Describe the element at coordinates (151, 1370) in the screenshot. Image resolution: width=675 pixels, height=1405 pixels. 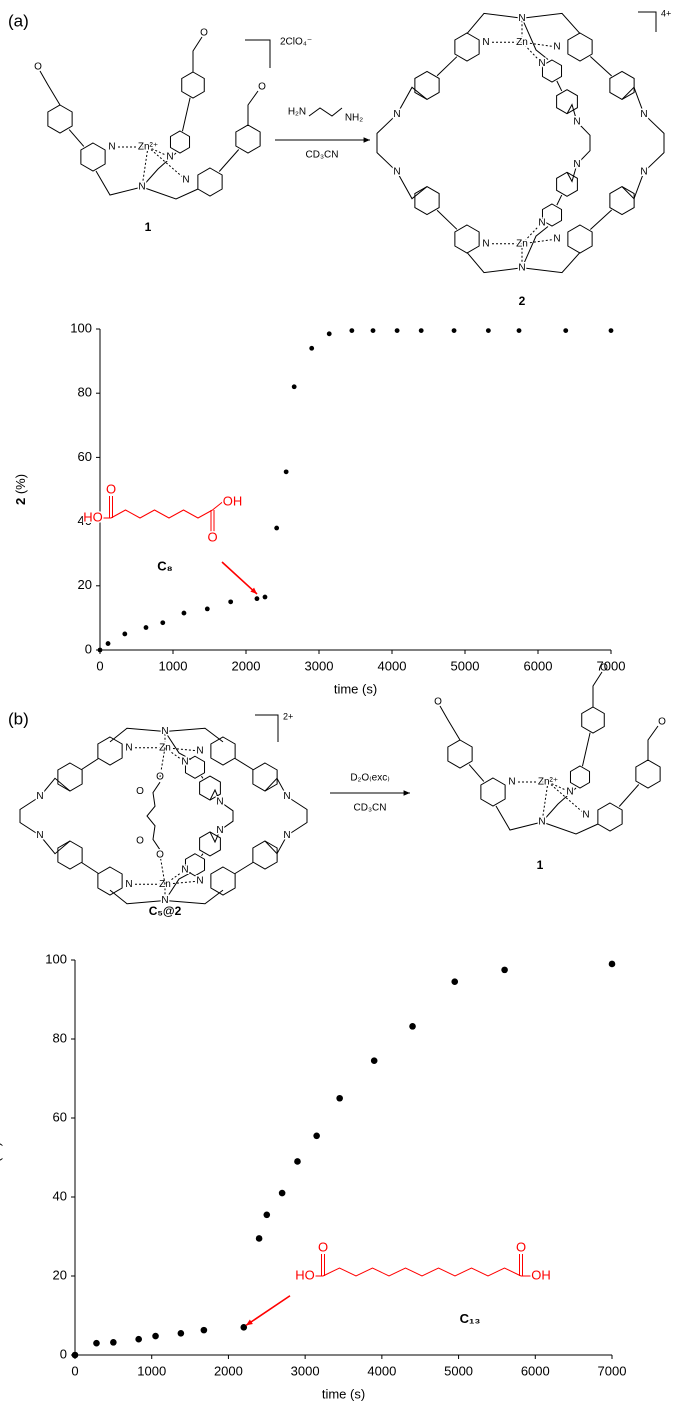
I see `x-tick-label: 1000` at that location.